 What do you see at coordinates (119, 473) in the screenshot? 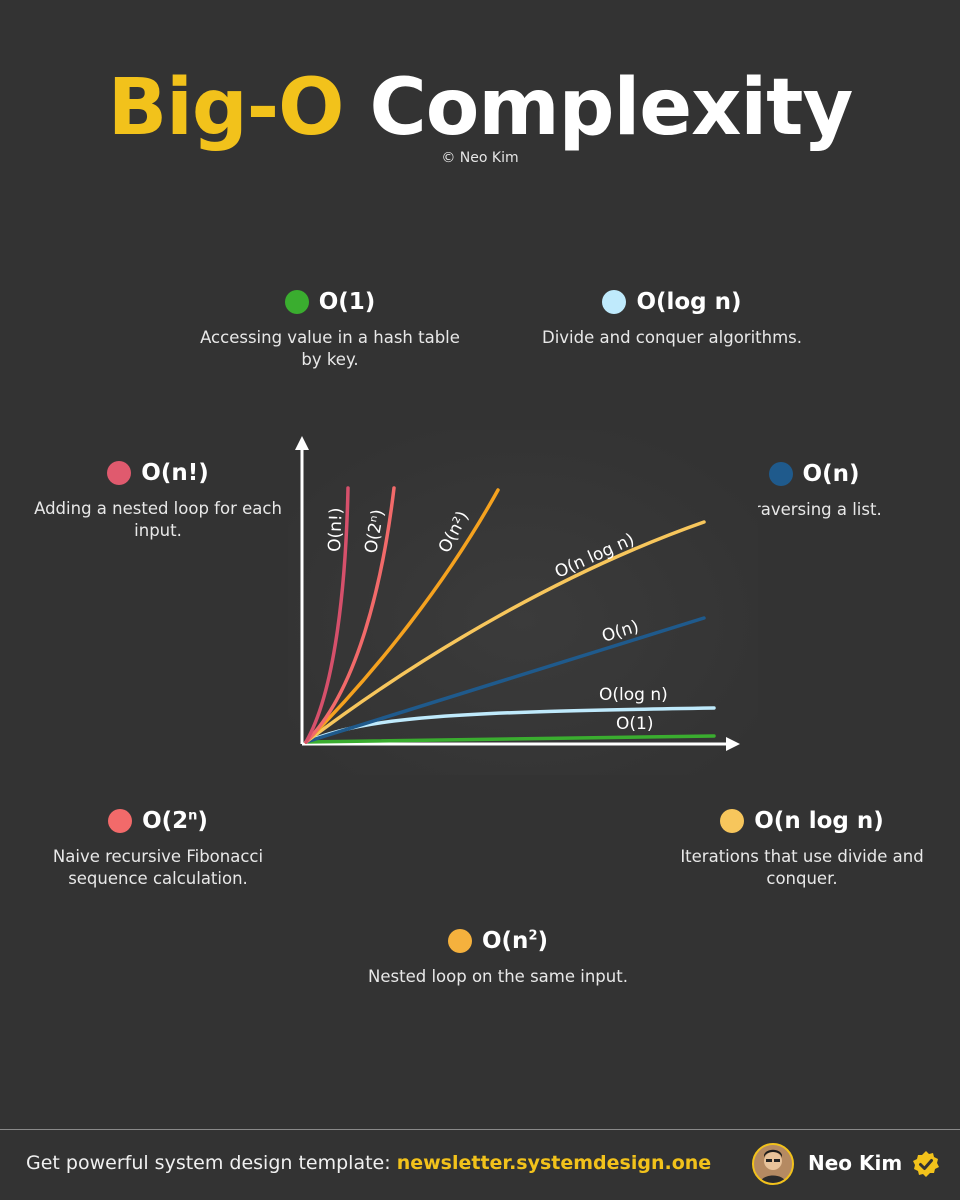
I see `dot-ofactorial` at bounding box center [119, 473].